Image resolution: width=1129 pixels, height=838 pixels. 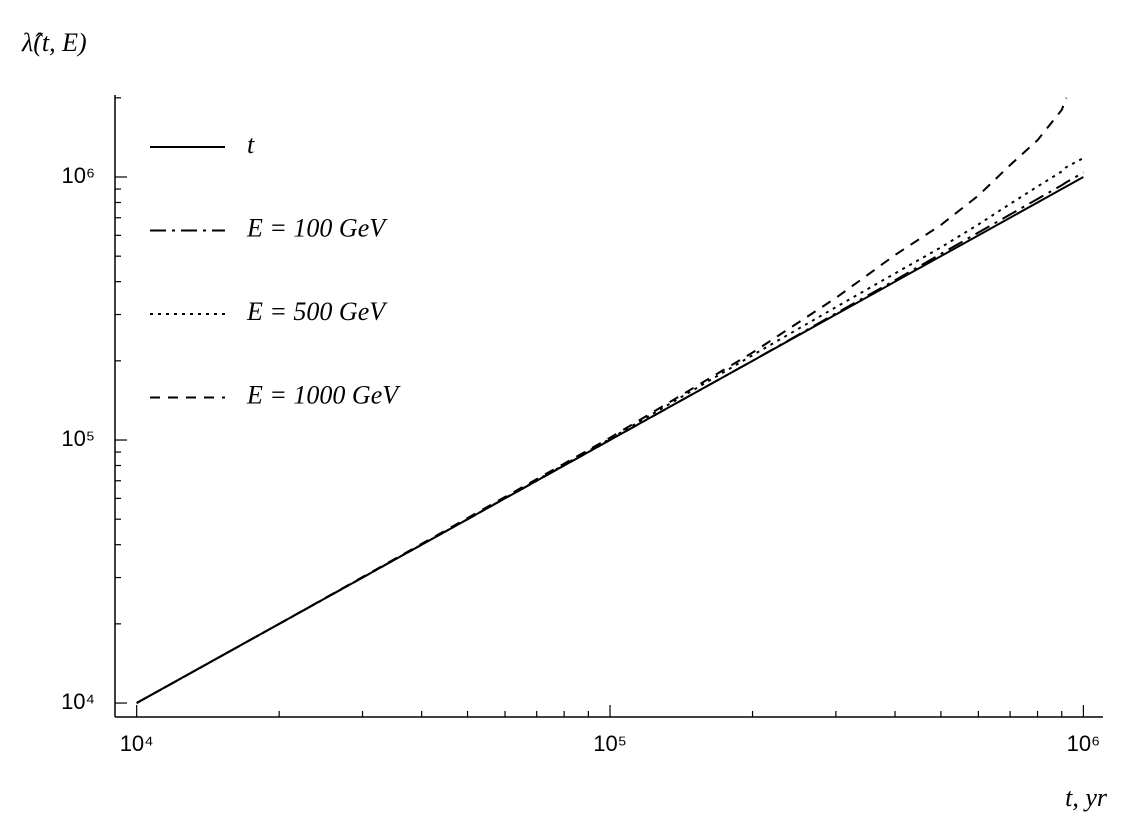 What do you see at coordinates (54, 42) in the screenshot?
I see `y-axis-title: λ̂(t, E)` at bounding box center [54, 42].